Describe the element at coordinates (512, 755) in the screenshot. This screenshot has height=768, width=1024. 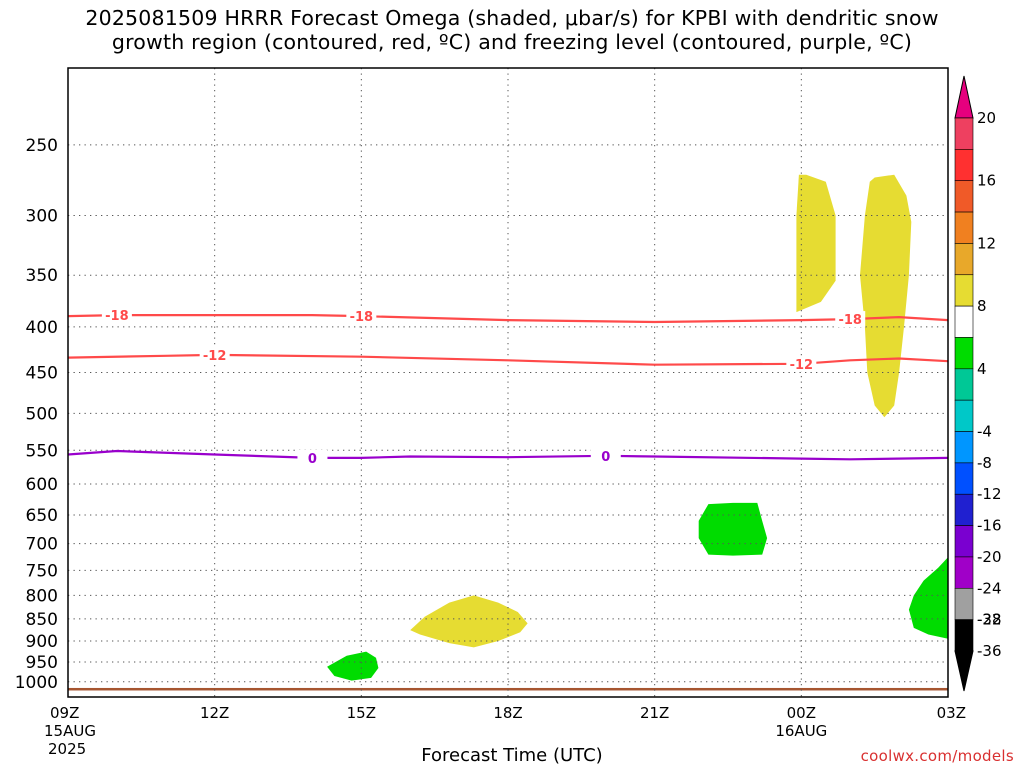
I see `x-axis-title: Forecast Time (UTC)` at that location.